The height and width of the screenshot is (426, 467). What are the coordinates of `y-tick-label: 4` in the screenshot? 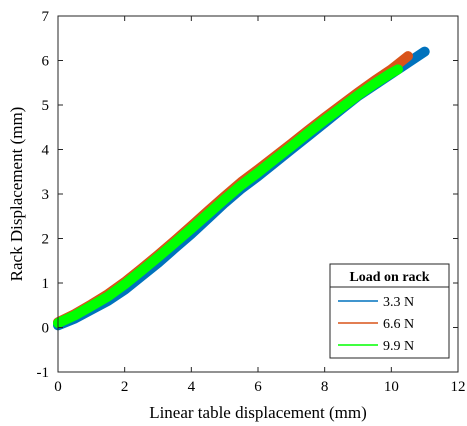 It's located at (46, 151).